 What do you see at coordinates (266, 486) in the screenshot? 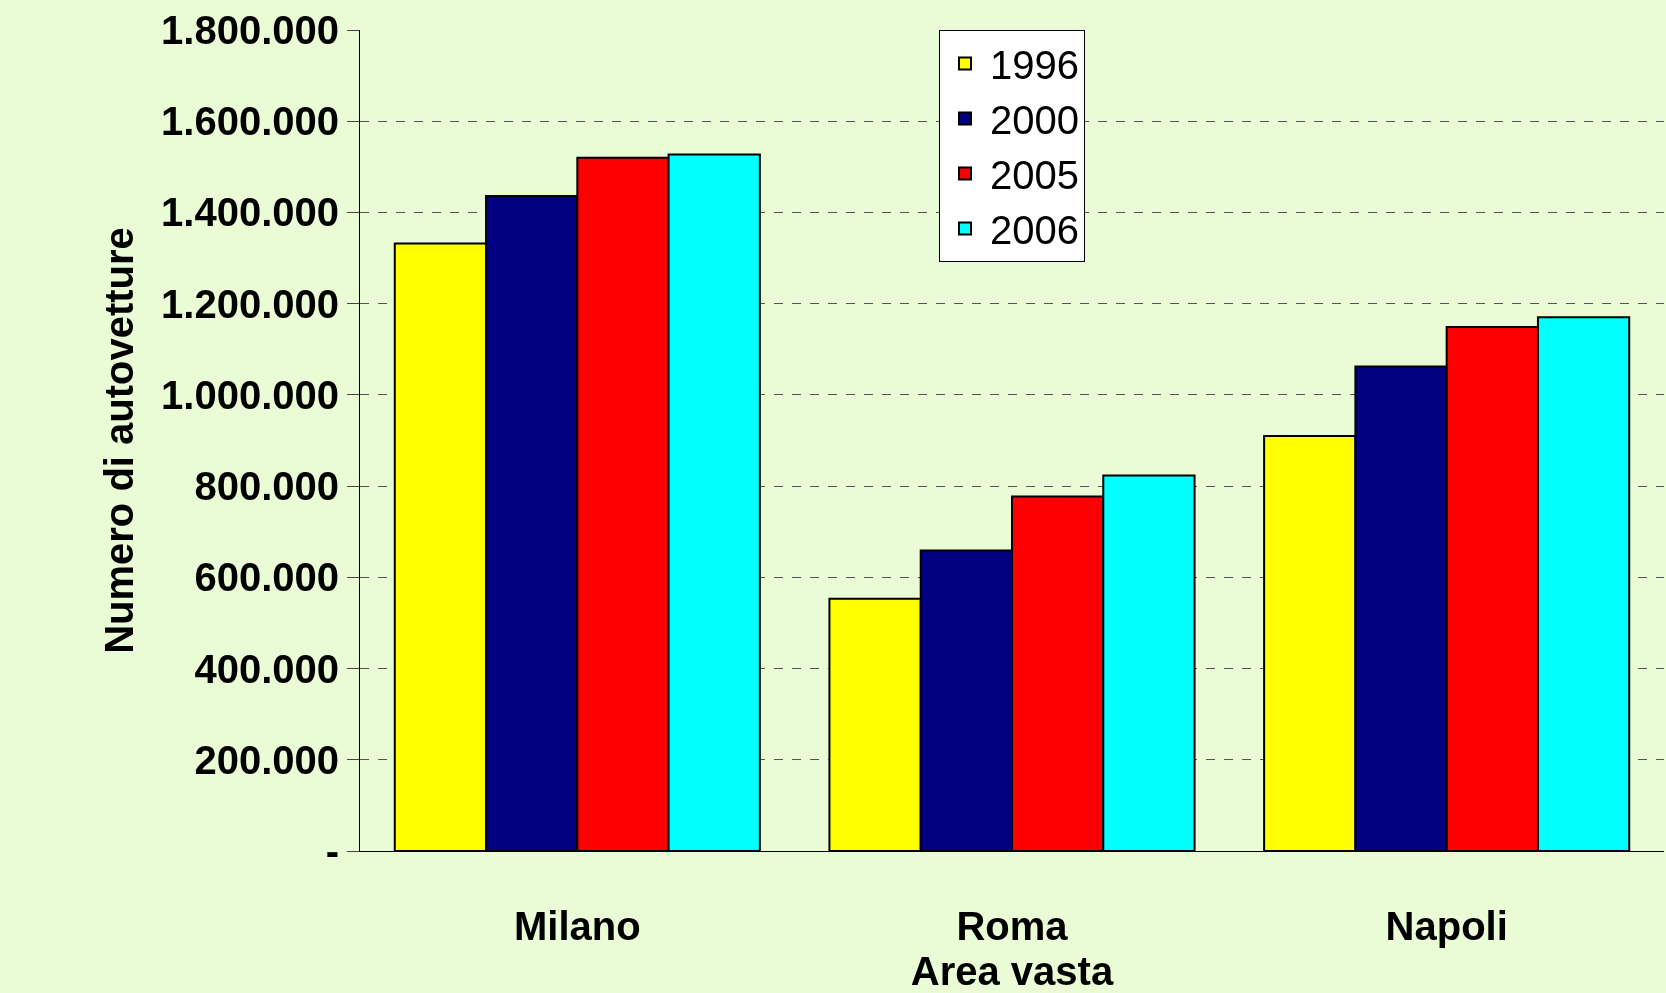
I see `y-tick-label: 800.000` at bounding box center [266, 486].